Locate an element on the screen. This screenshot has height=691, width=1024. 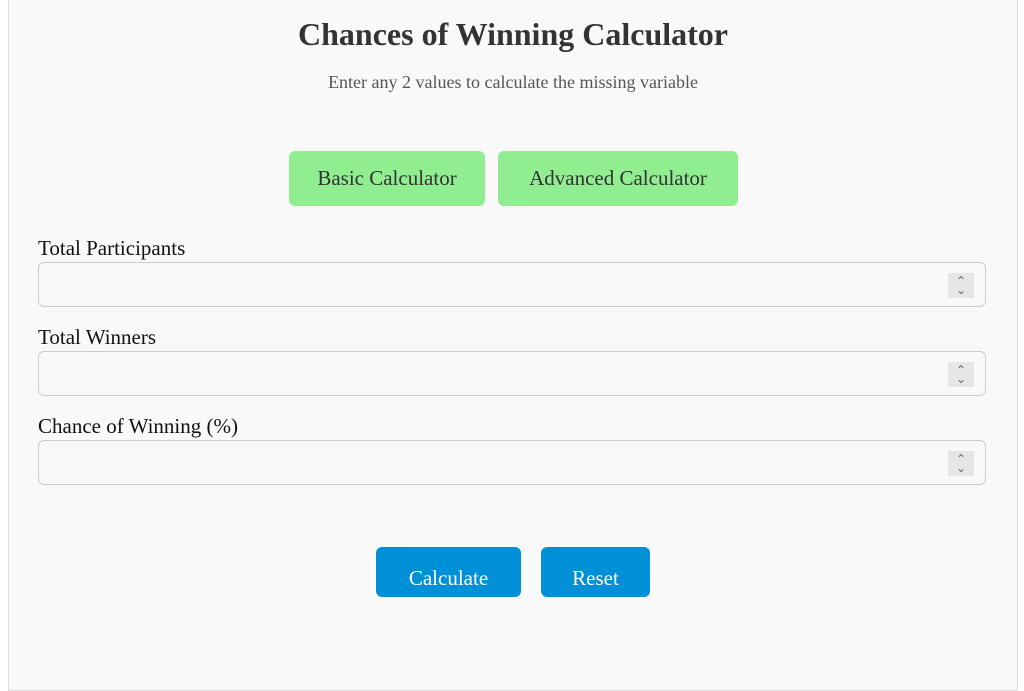
total-winners-label: Total Winners is located at coordinates (97, 337).